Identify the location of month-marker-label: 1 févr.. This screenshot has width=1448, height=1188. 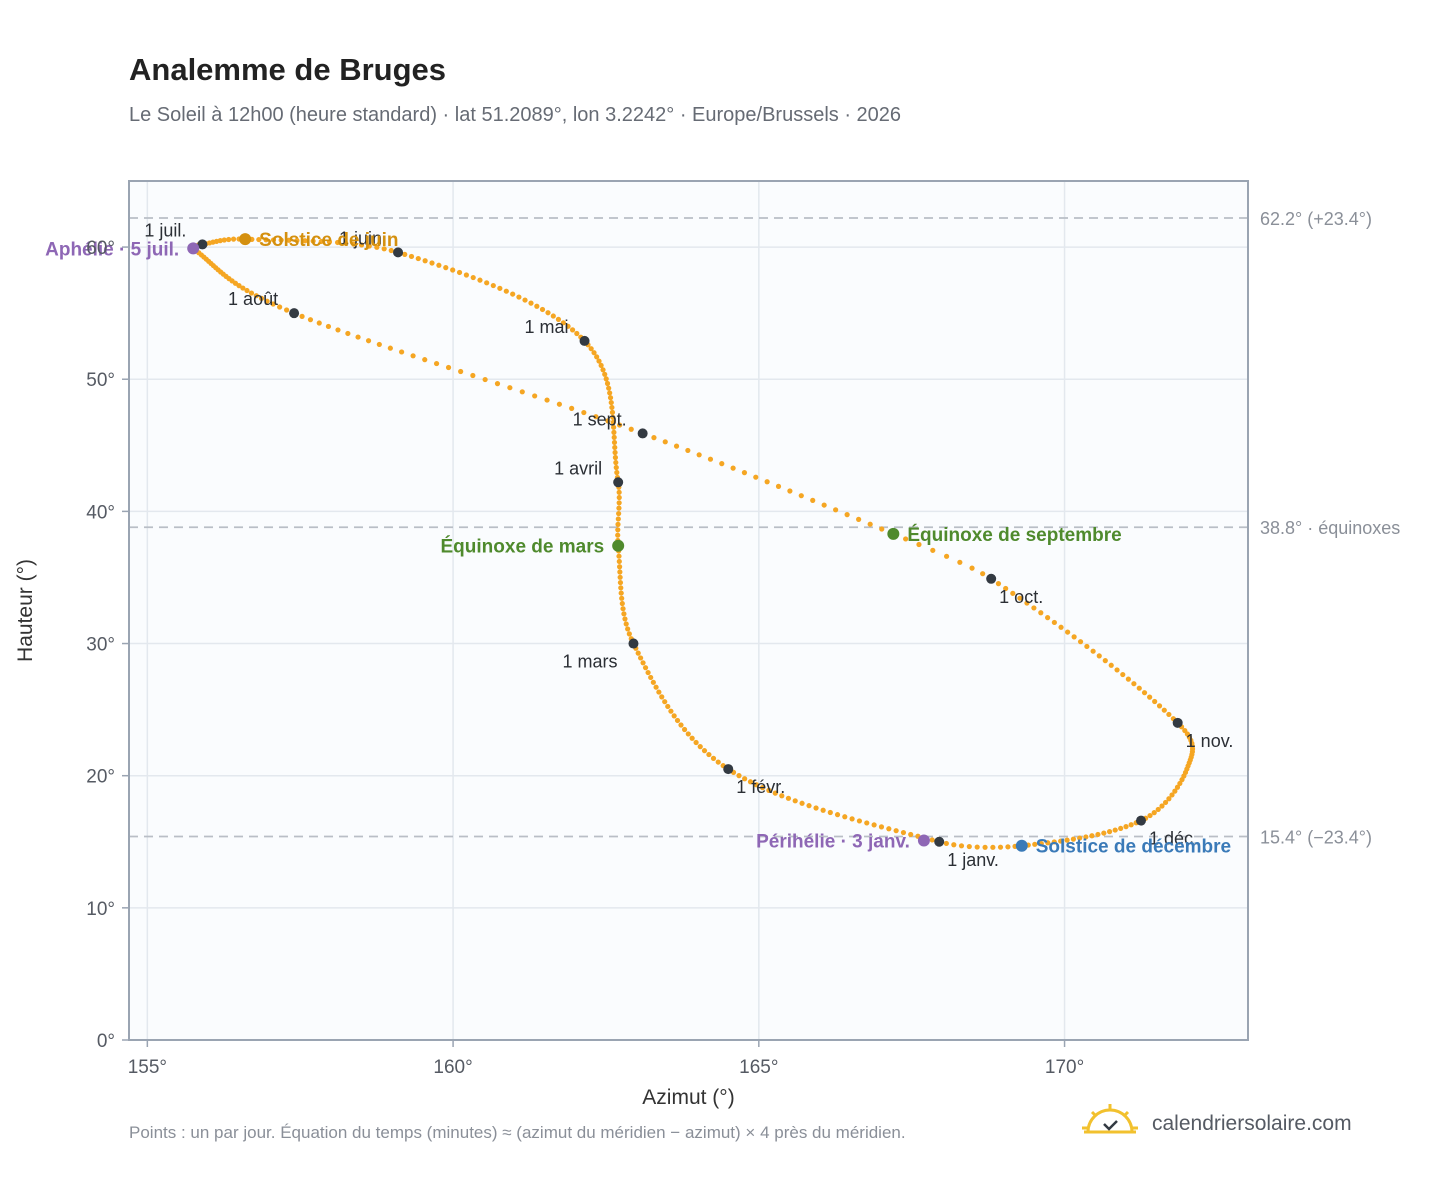
(760, 787).